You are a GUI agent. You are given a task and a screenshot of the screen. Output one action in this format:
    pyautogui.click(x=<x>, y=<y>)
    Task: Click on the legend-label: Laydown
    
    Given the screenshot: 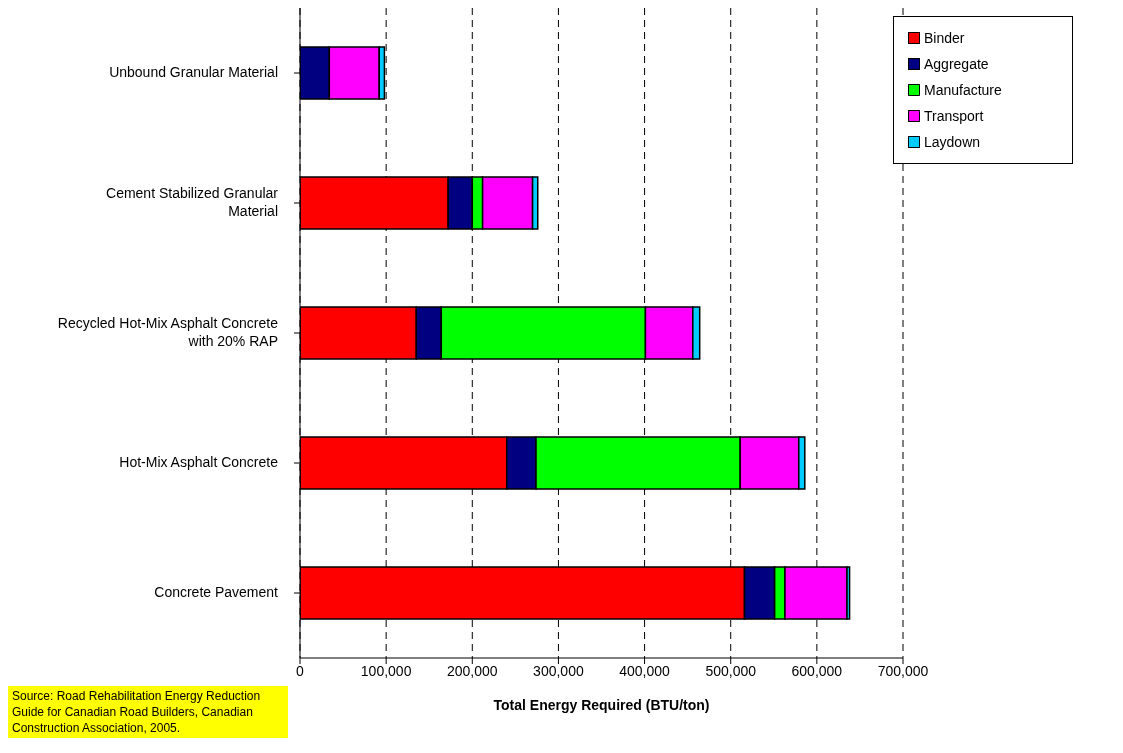 What is the action you would take?
    pyautogui.click(x=952, y=142)
    